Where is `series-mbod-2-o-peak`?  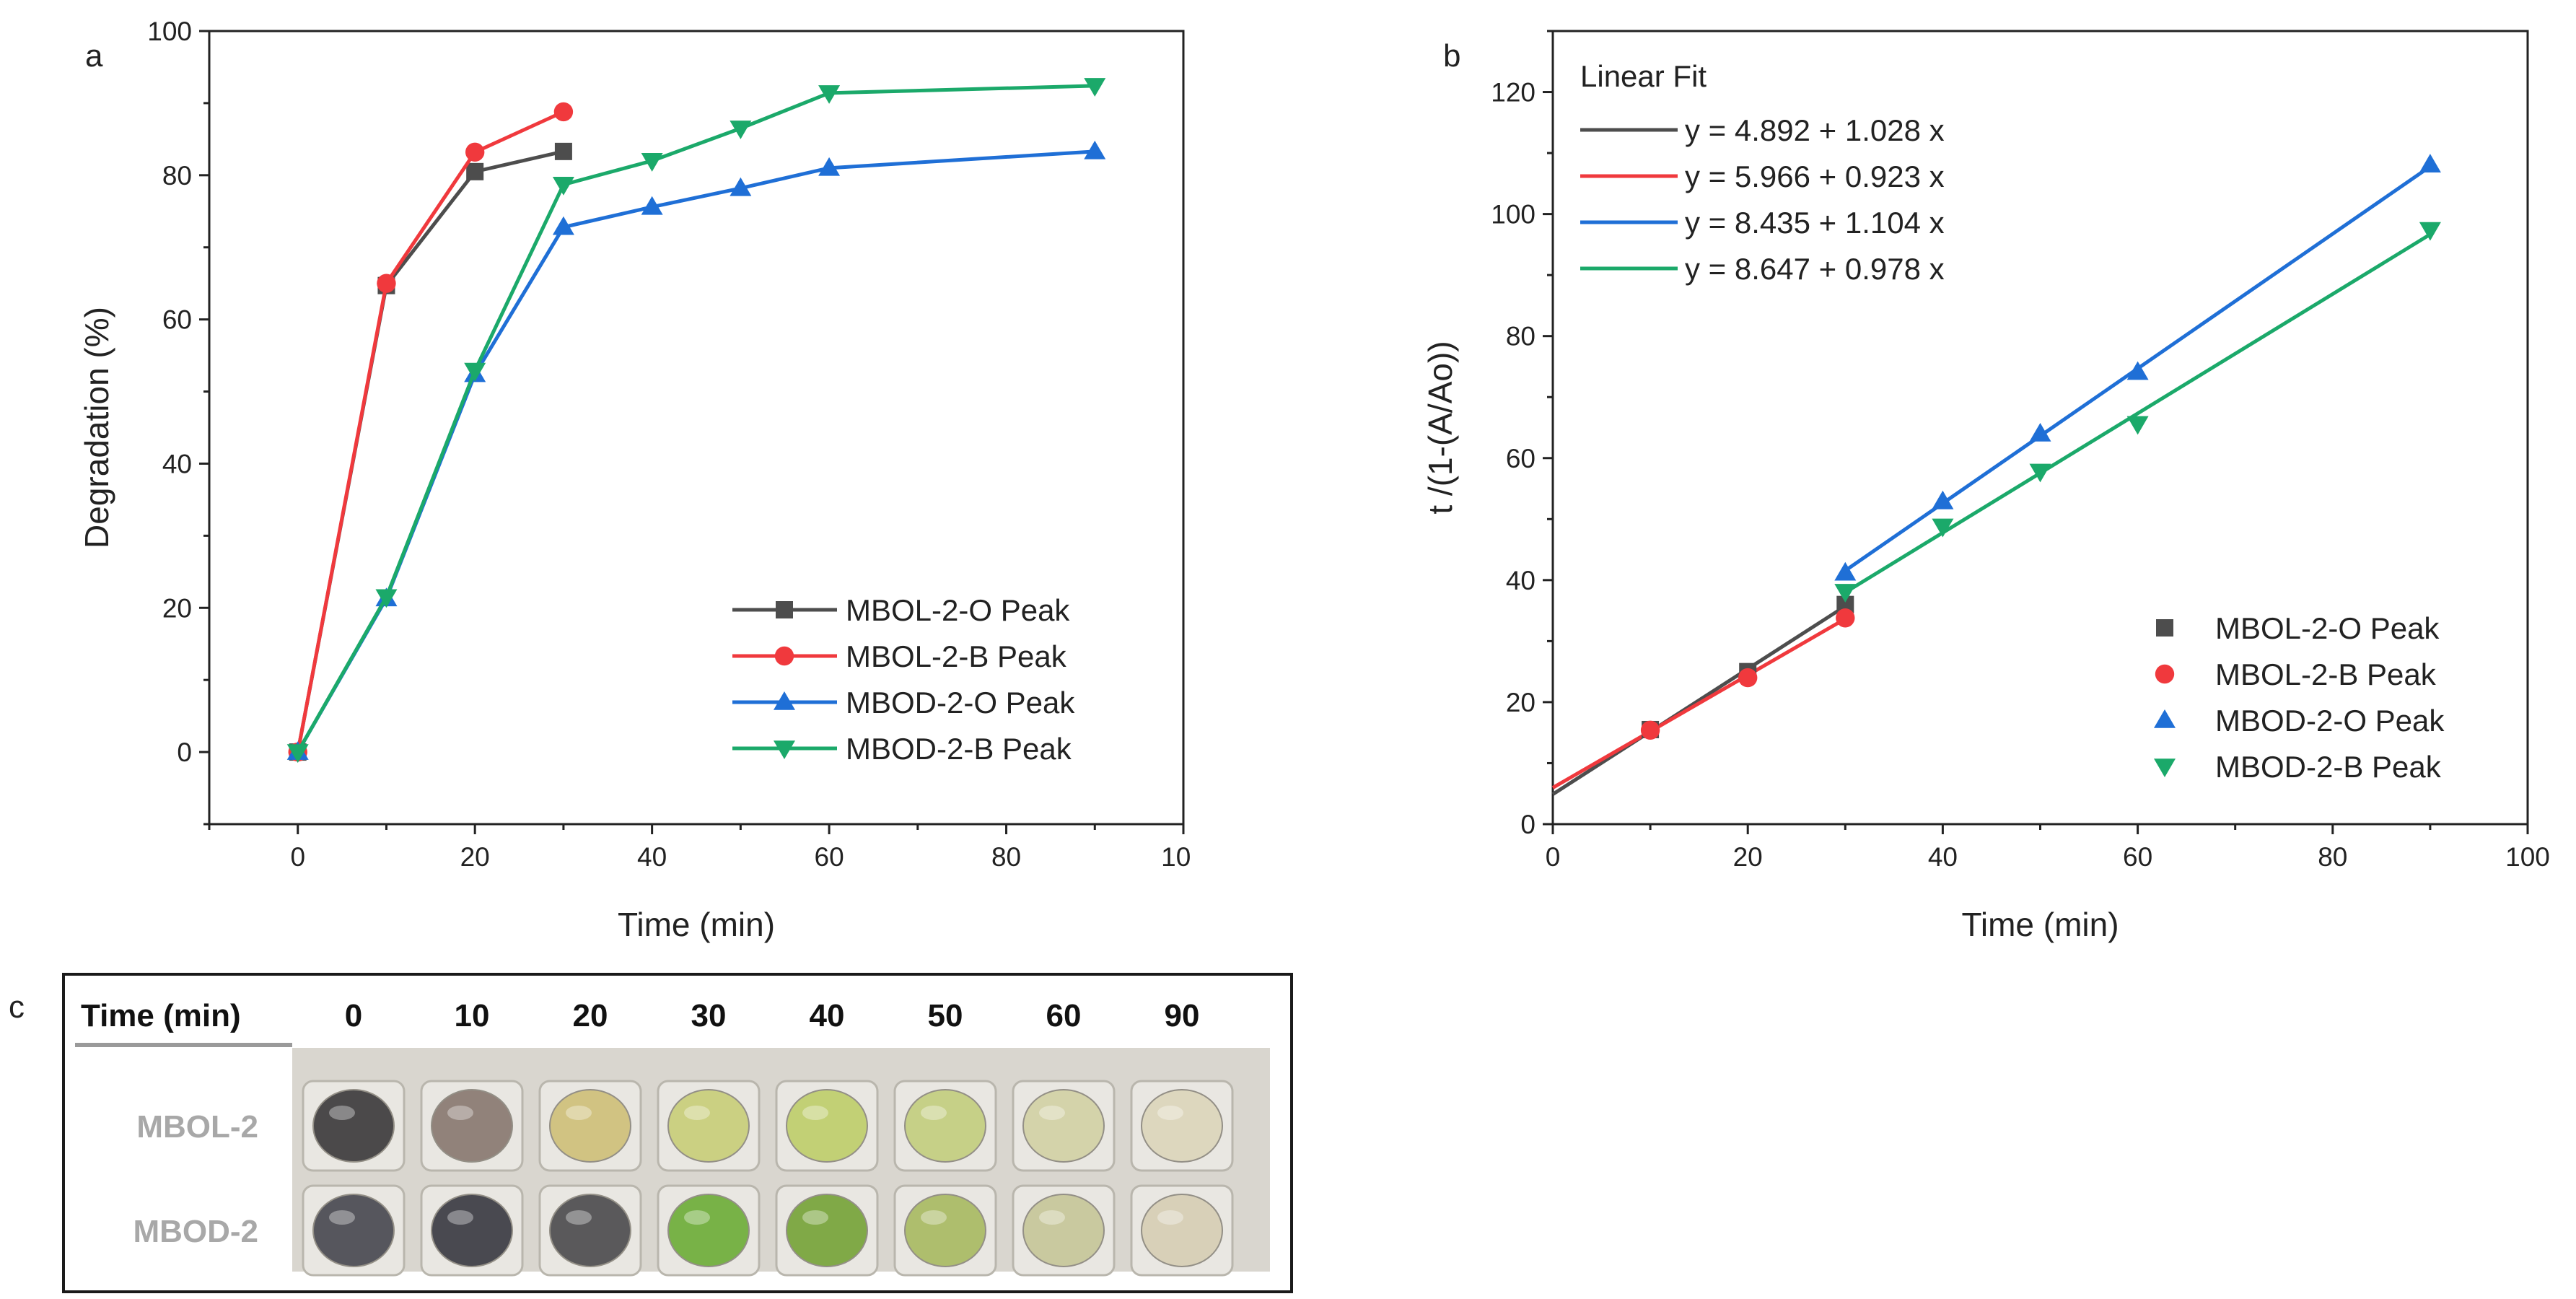
series-mbod-2-o-peak is located at coordinates (2137, 367).